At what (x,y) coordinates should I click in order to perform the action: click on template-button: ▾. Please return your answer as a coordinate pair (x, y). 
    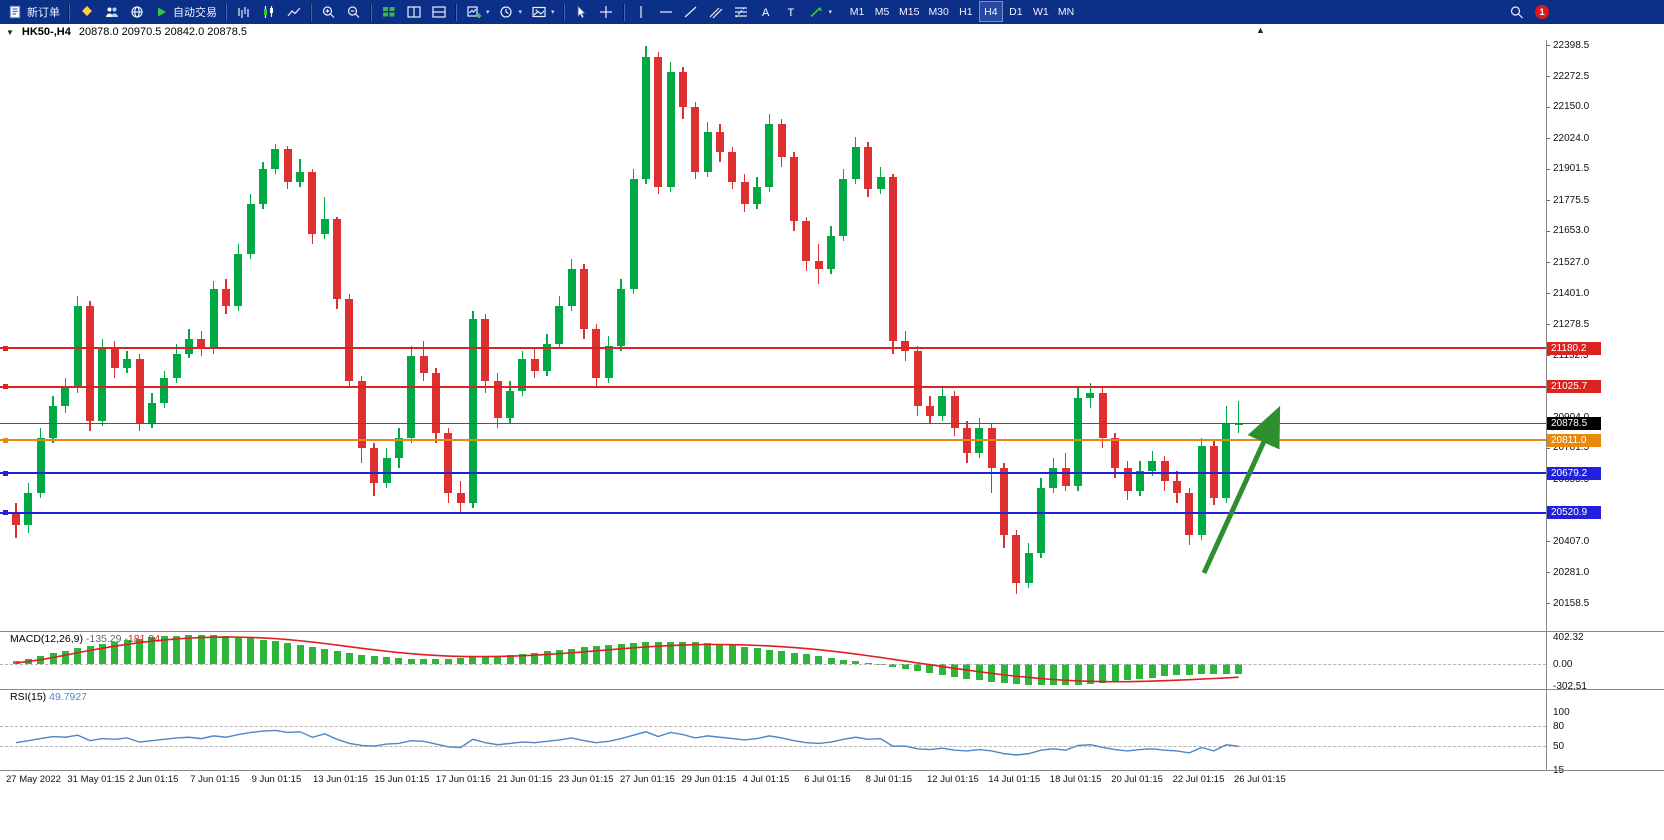
    Looking at the image, I should click on (542, 12).